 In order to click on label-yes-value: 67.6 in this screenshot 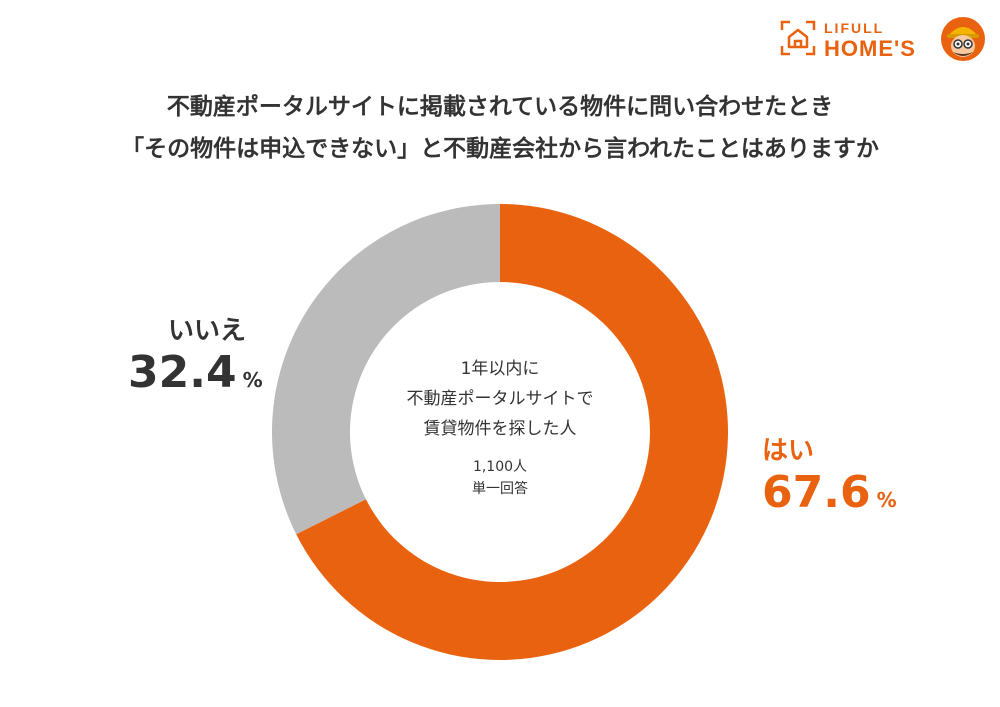, I will do `click(816, 492)`.